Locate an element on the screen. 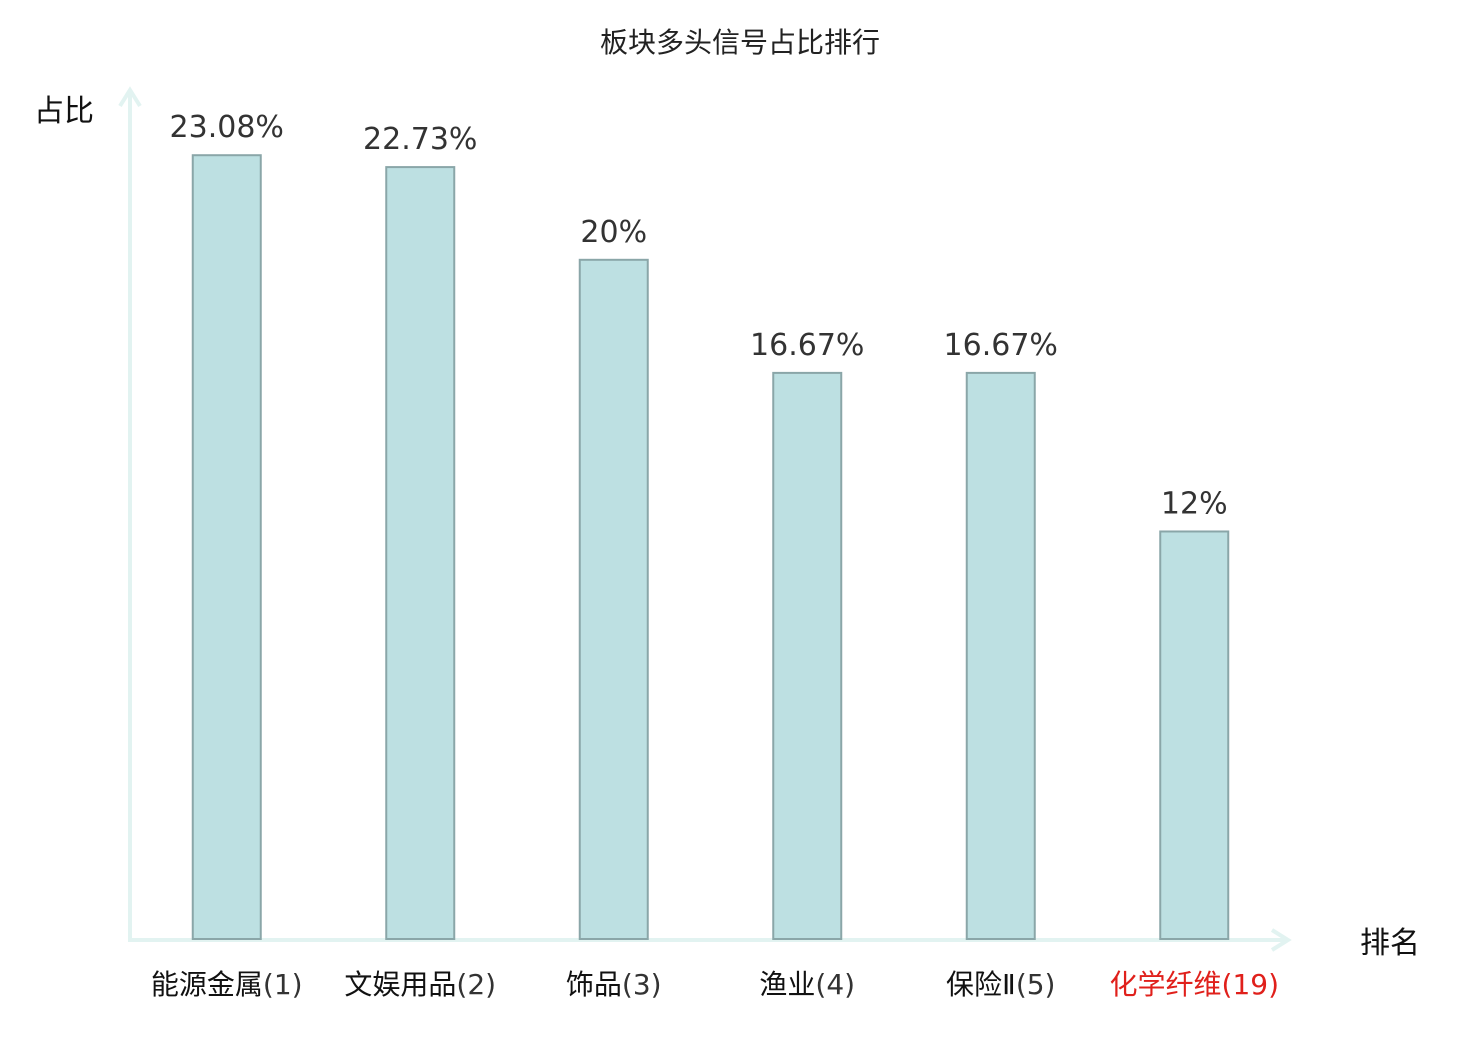 Image resolution: width=1480 pixels, height=1040 pixels. y-axis-arrow is located at coordinates (130, 97).